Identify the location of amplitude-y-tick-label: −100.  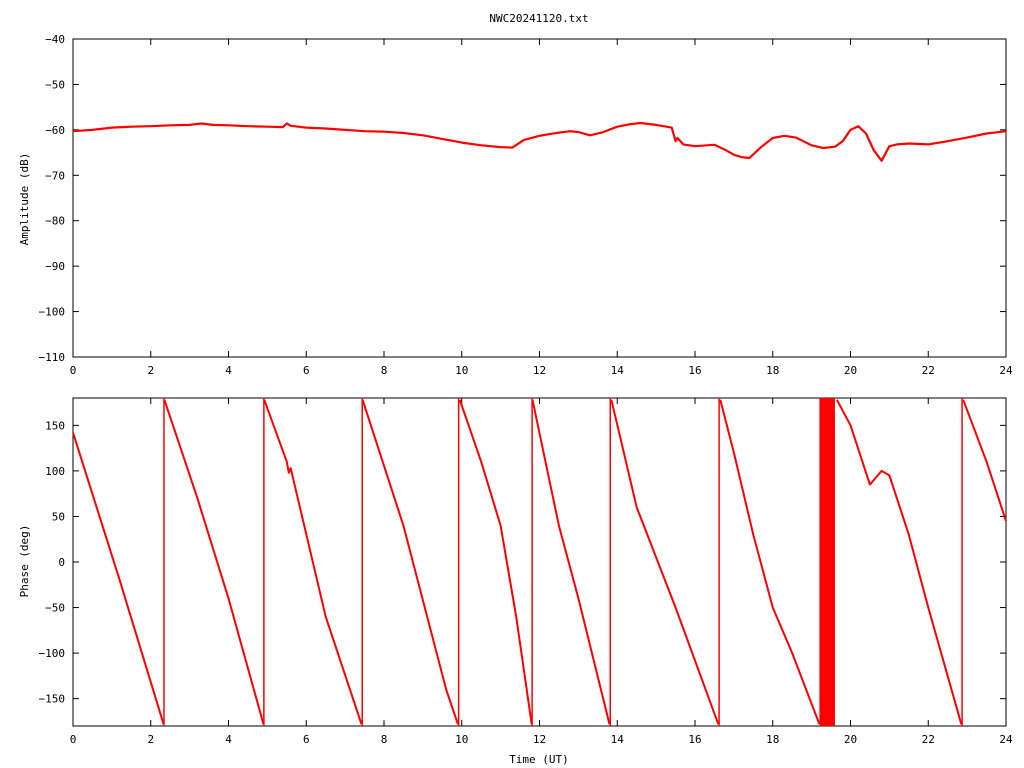
(52, 312).